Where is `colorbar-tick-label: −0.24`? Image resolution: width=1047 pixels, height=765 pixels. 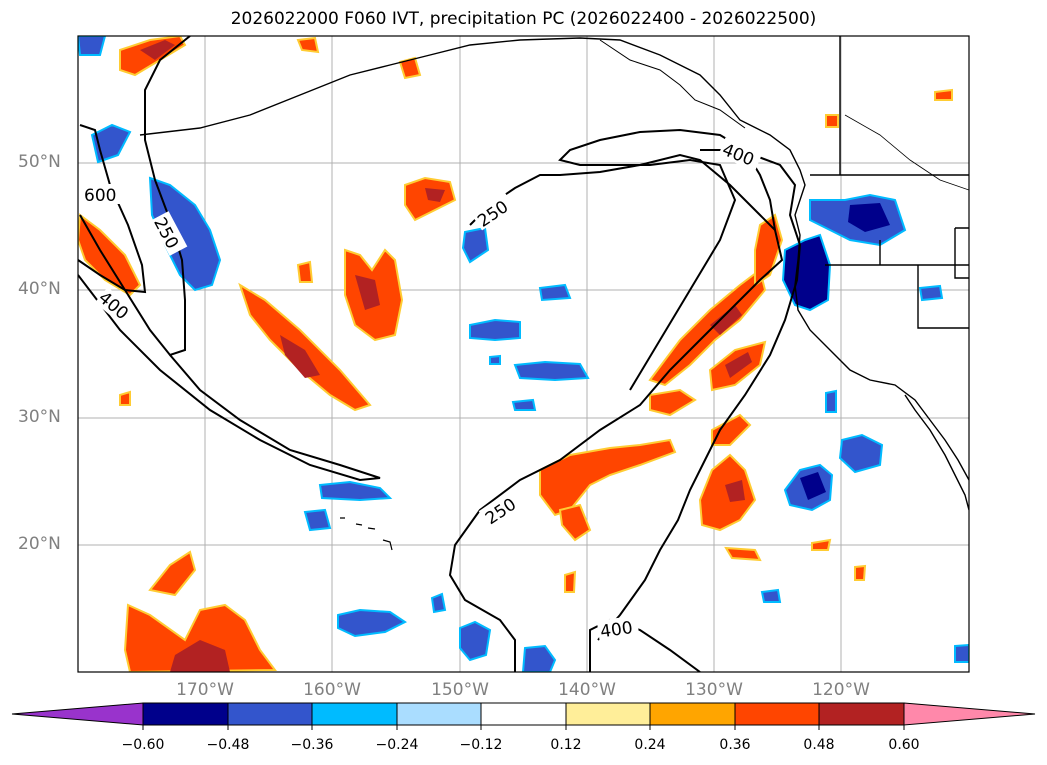
colorbar-tick-label: −0.24 is located at coordinates (397, 745).